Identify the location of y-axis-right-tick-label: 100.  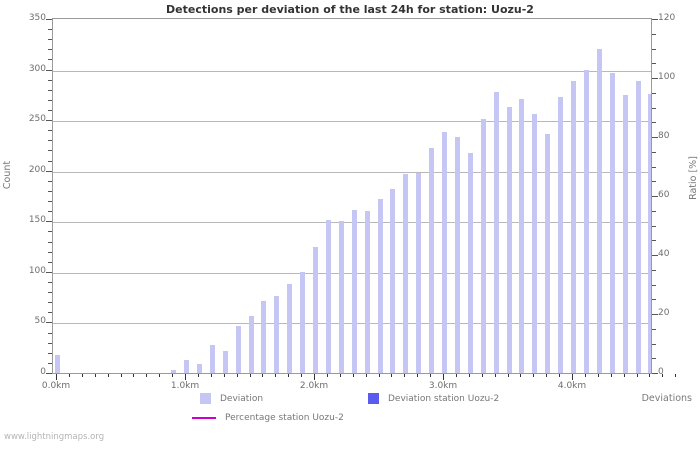
(667, 77).